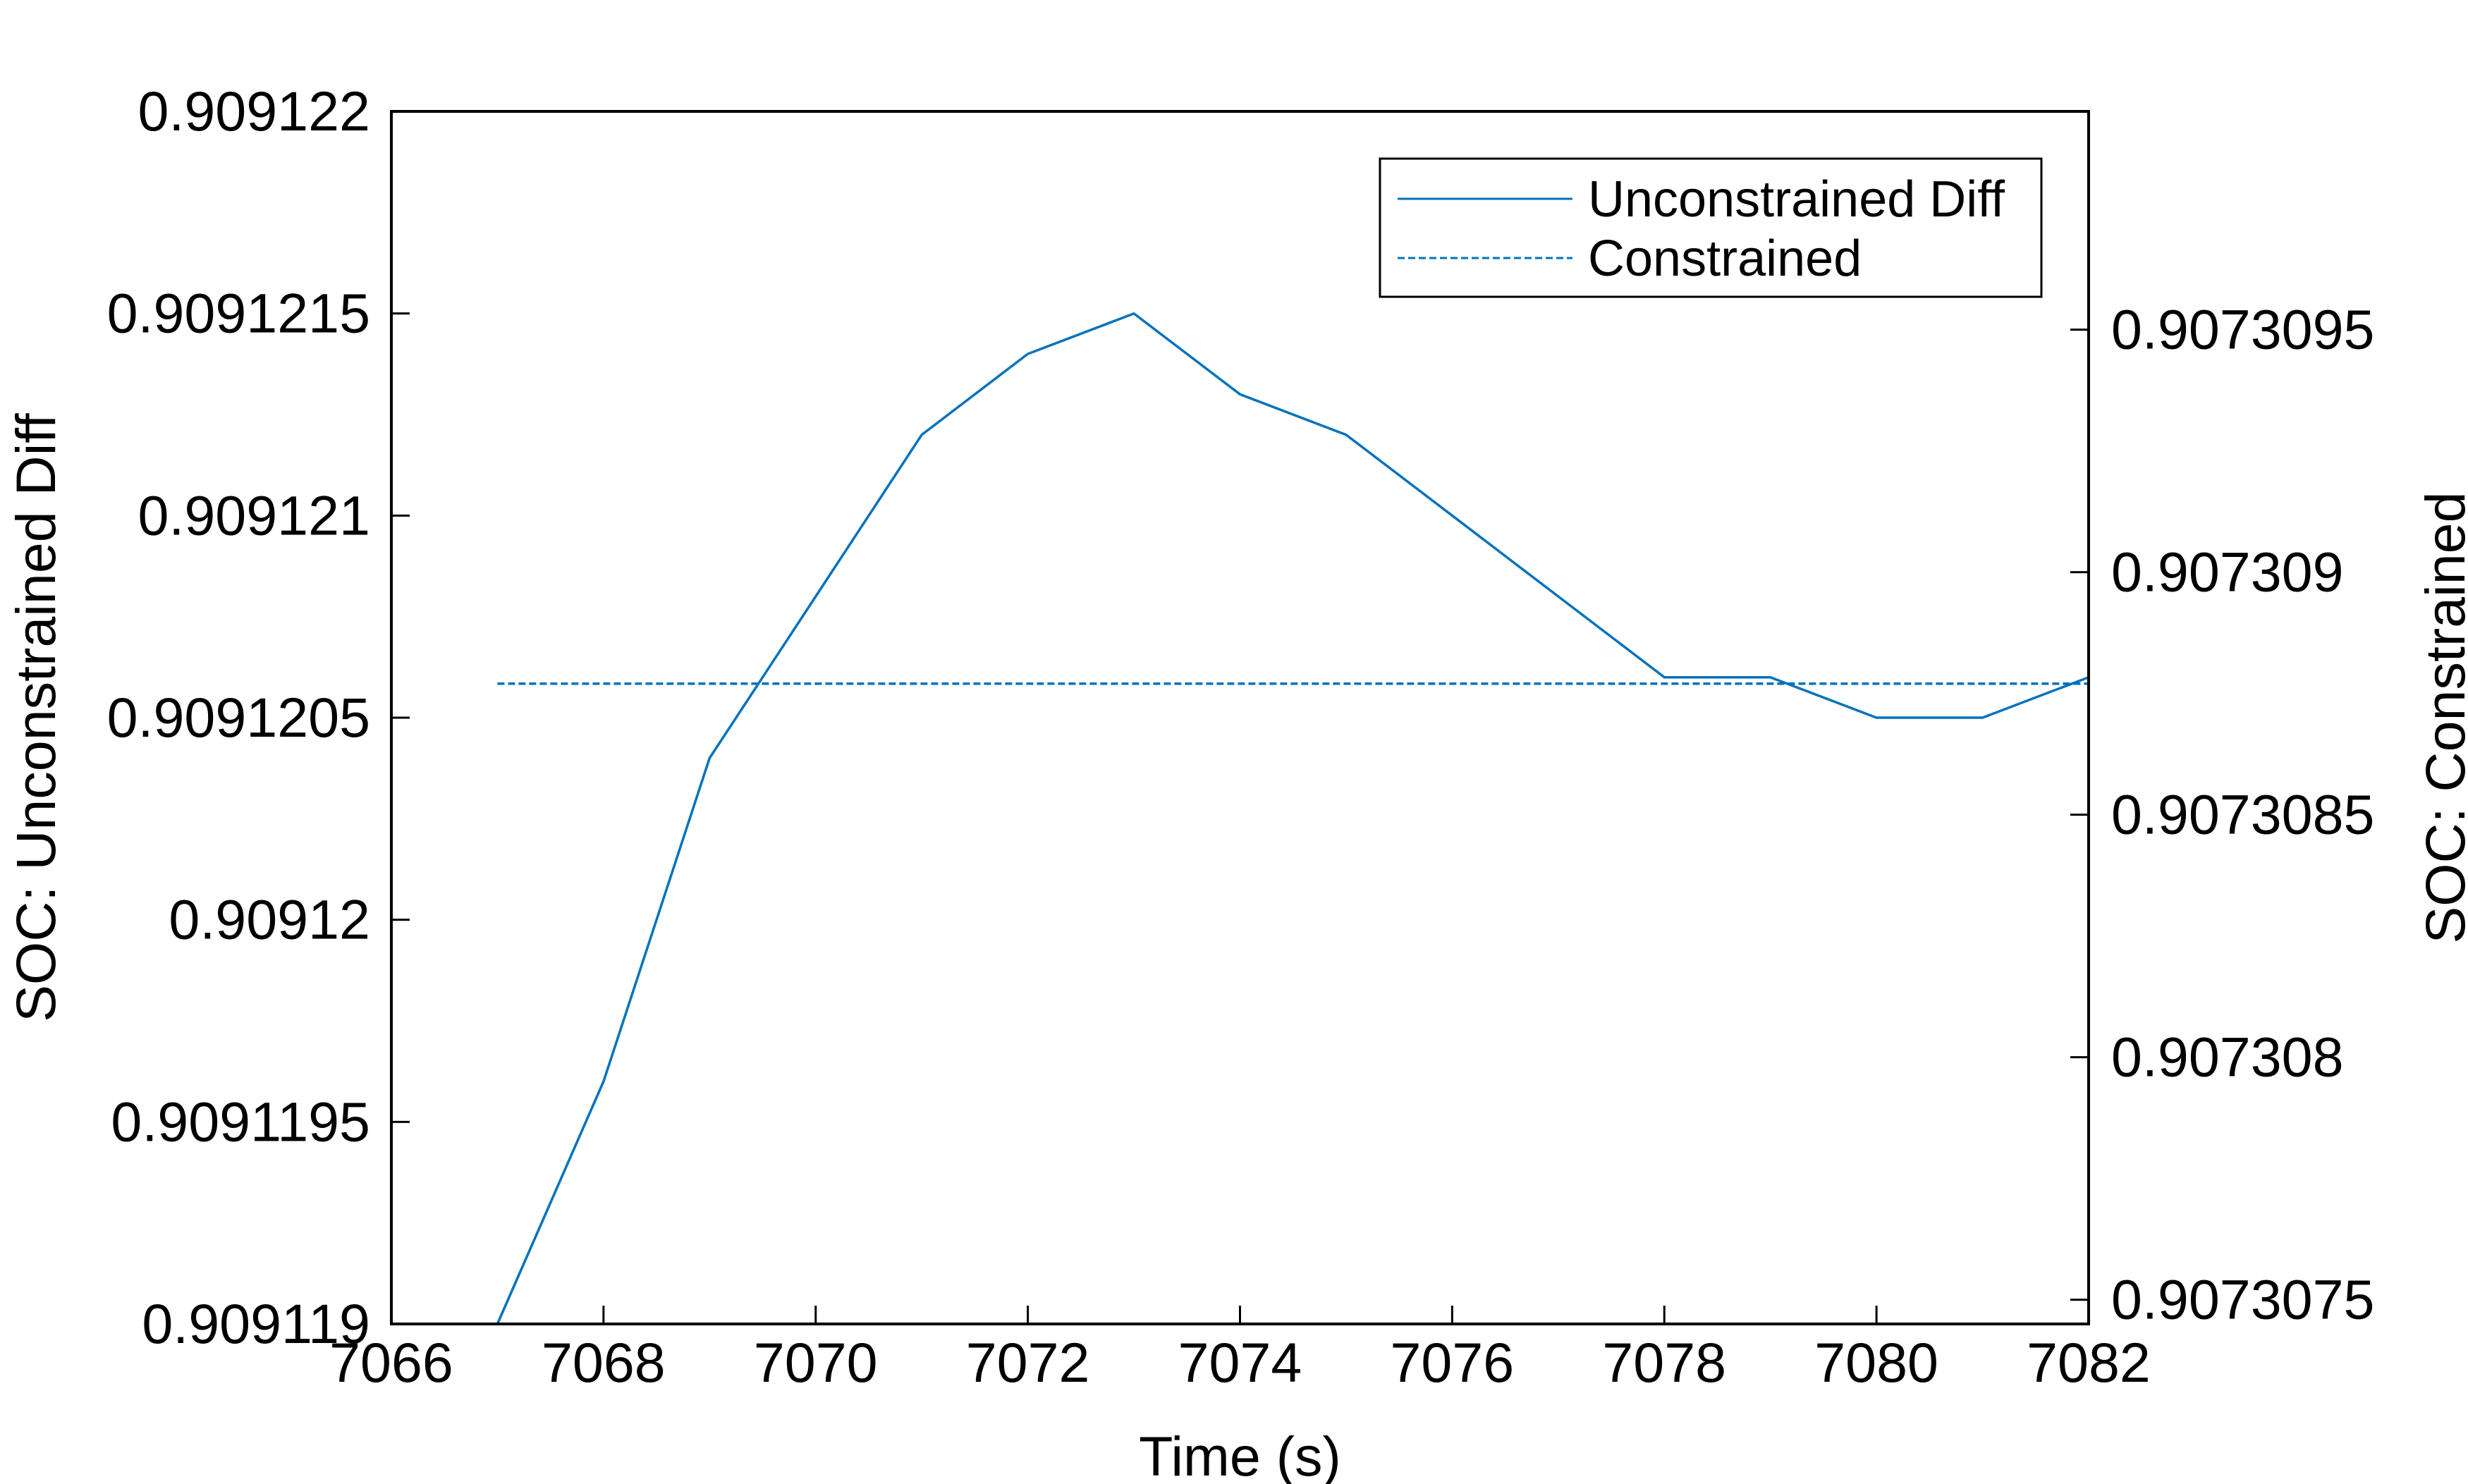  What do you see at coordinates (254, 111) in the screenshot?
I see `left-y-tick-label: 0.909122` at bounding box center [254, 111].